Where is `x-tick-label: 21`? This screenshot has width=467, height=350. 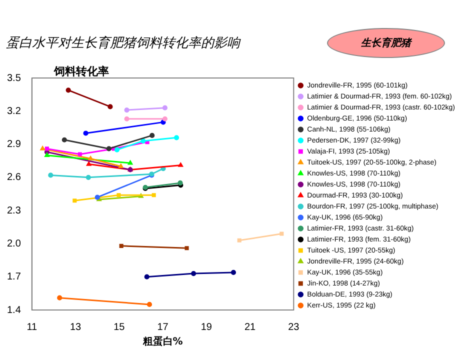 x-tick-label: 21 is located at coordinates (250, 327).